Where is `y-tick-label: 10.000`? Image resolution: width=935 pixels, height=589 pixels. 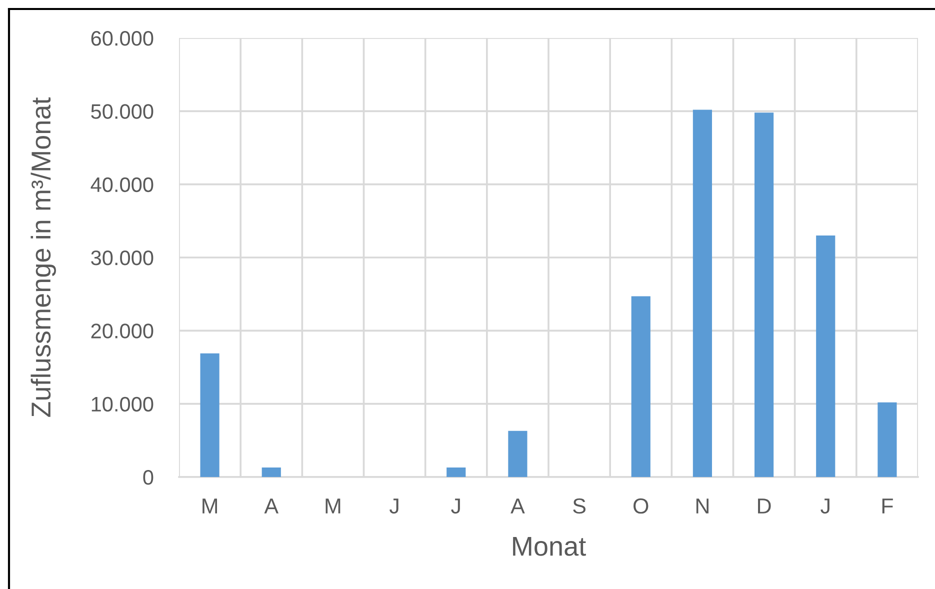 y-tick-label: 10.000 is located at coordinates (123, 404).